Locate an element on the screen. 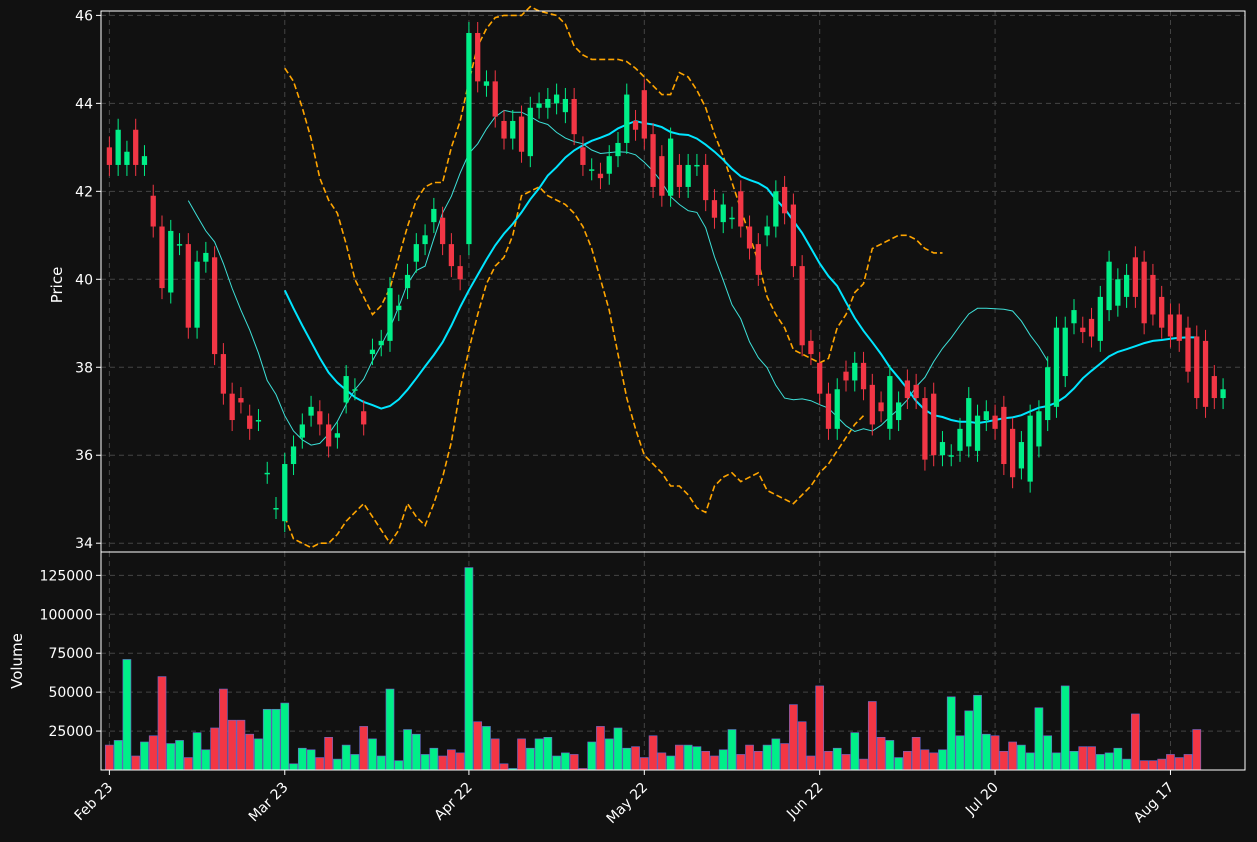  price-tick-label: 40 is located at coordinates (84, 280).